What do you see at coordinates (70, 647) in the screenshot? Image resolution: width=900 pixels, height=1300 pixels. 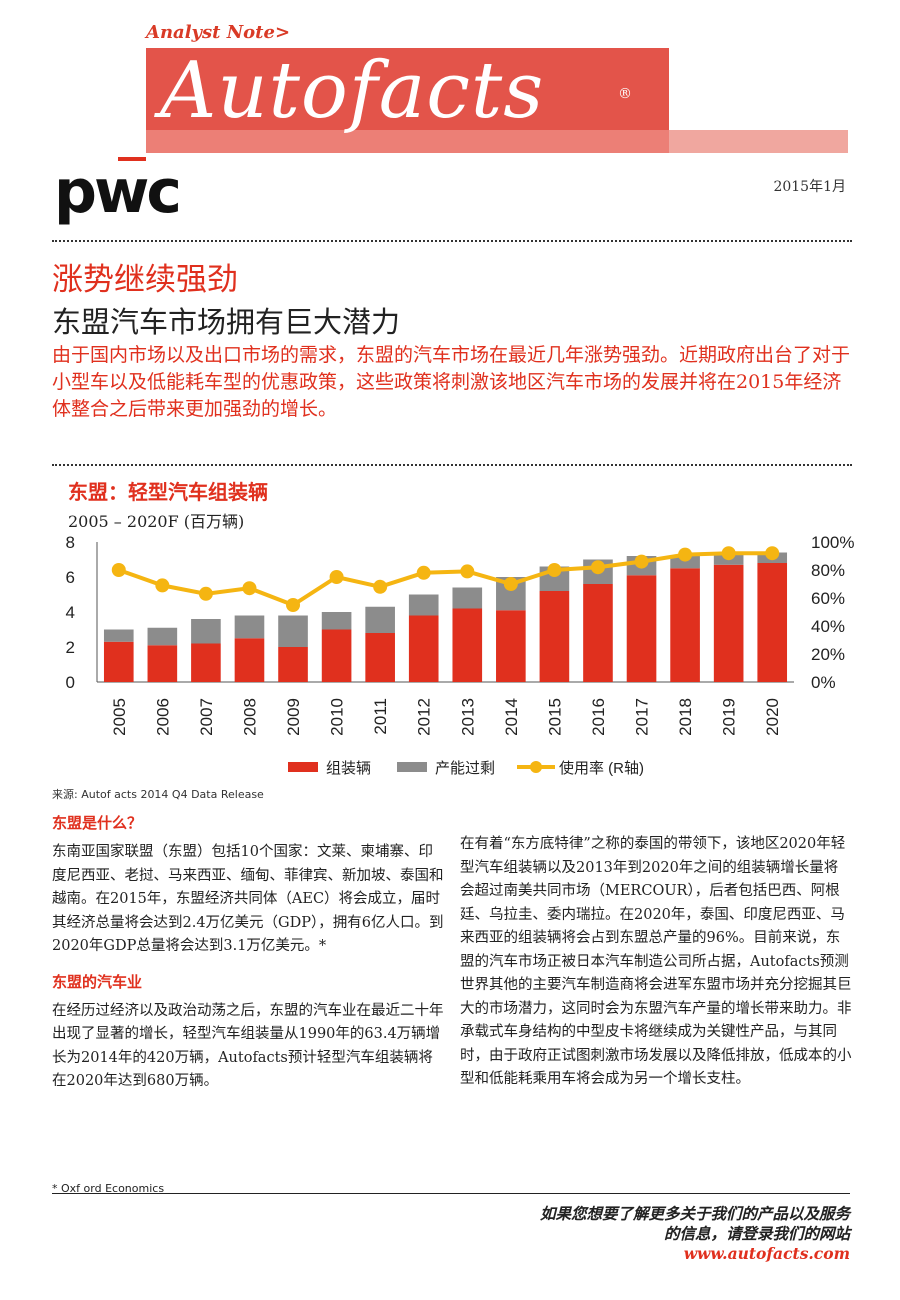 I see `y-tick-label: 2` at bounding box center [70, 647].